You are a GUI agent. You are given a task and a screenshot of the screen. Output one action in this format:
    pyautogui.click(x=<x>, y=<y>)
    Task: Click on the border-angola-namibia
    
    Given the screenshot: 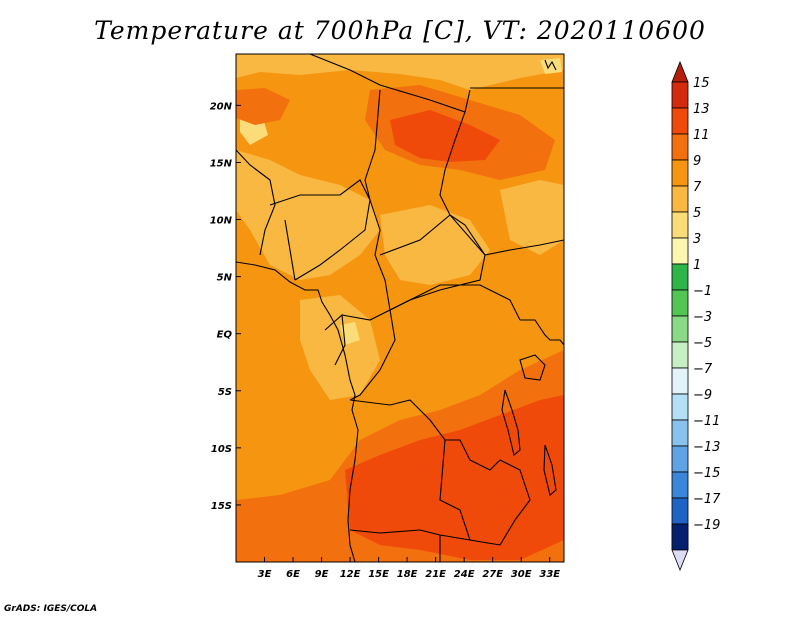 What is the action you would take?
    pyautogui.click(x=410, y=535)
    